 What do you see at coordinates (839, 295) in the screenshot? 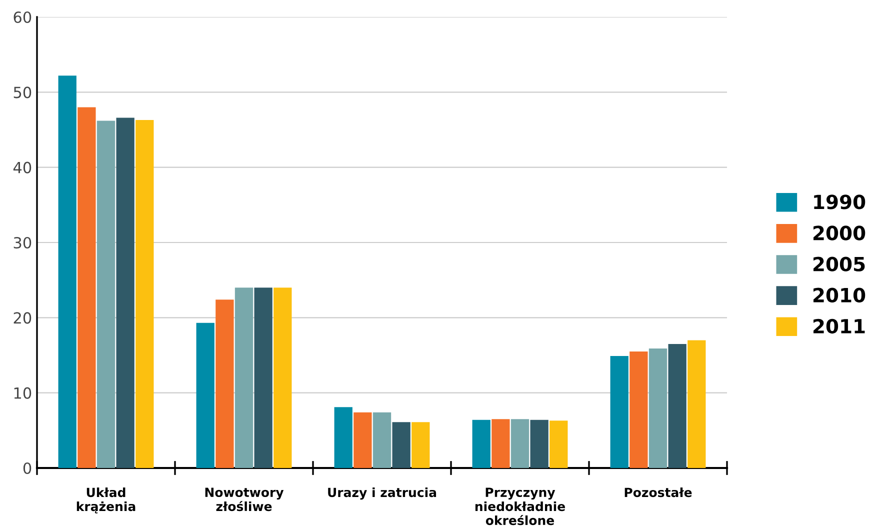
I see `legend-label: 2010` at bounding box center [839, 295].